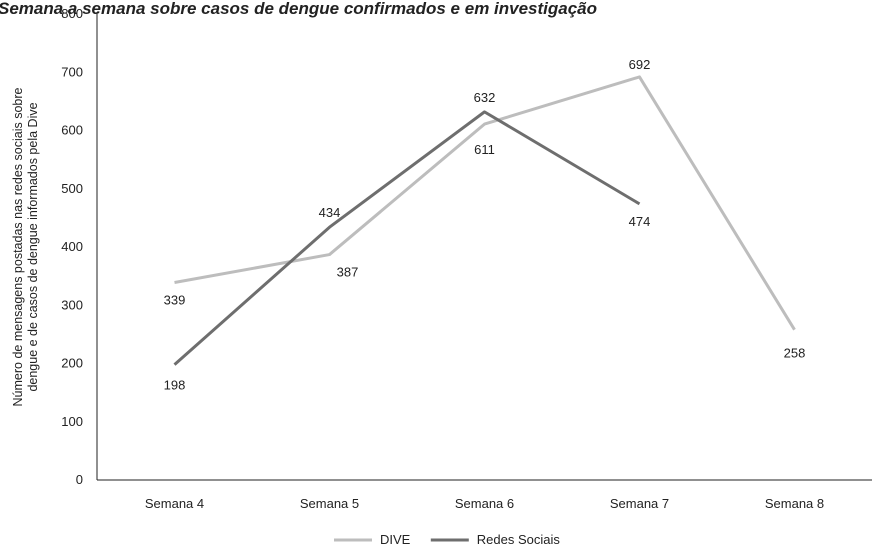 This screenshot has width=892, height=551. What do you see at coordinates (72, 304) in the screenshot?
I see `y-tick-label: 300` at bounding box center [72, 304].